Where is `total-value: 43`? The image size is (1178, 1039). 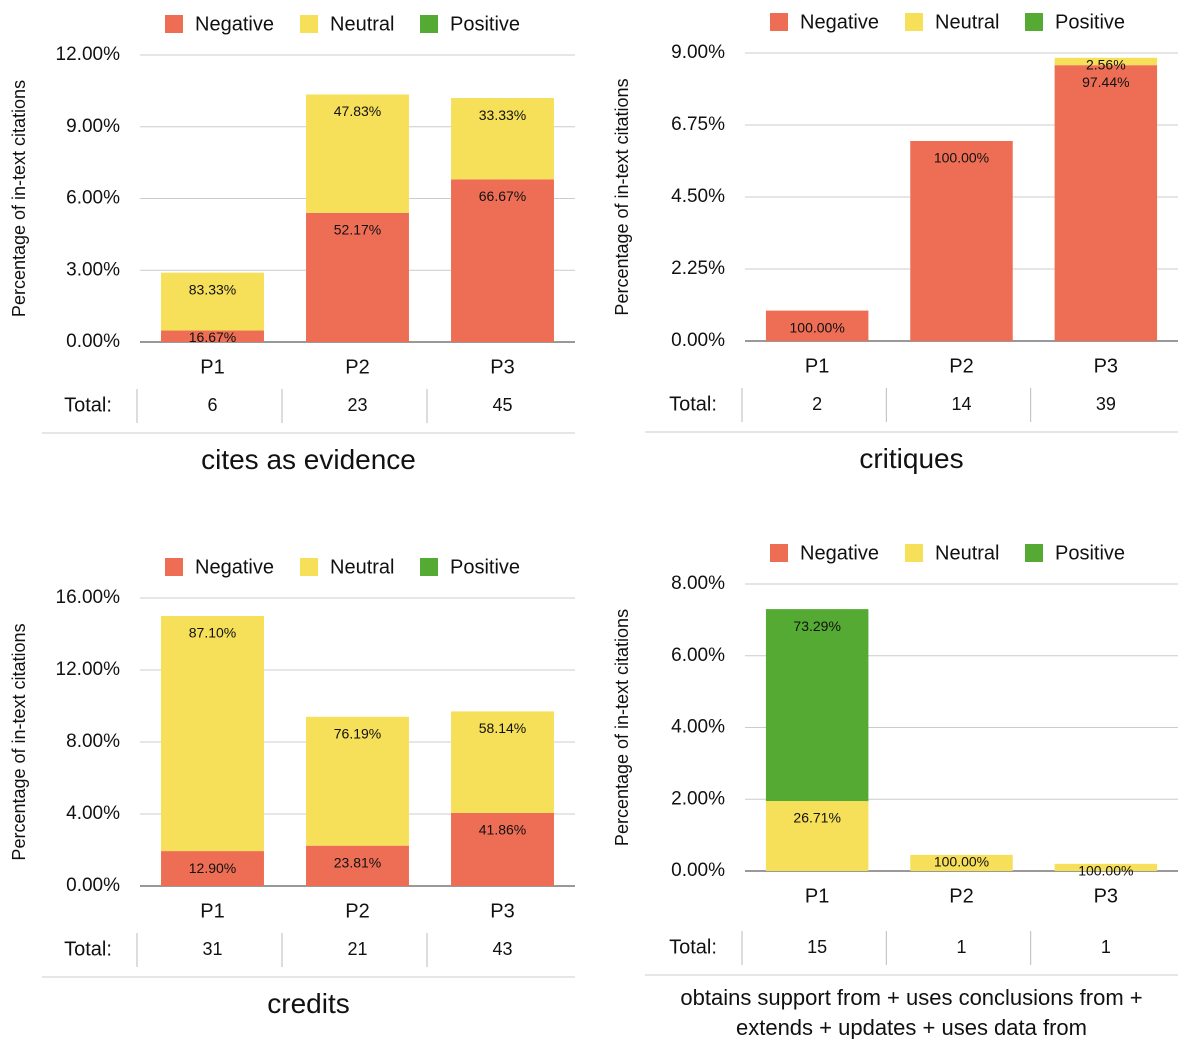 total-value: 43 is located at coordinates (502, 949).